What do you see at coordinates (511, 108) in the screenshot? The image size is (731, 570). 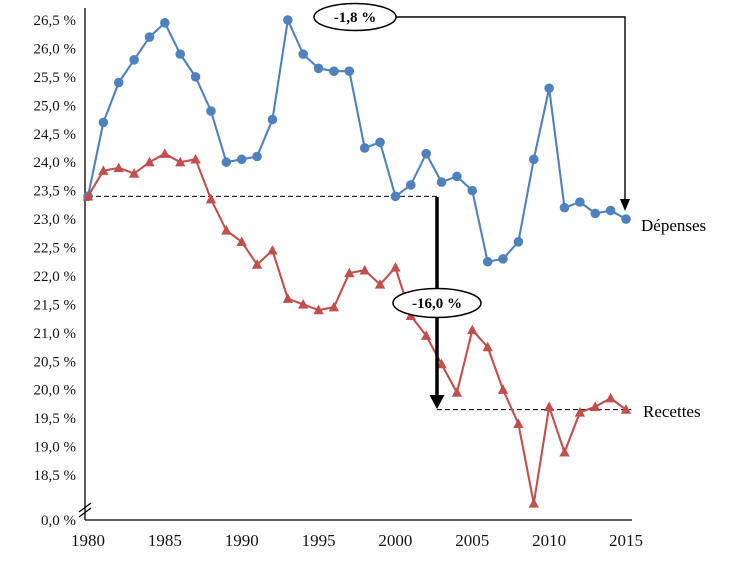 I see `annotation-arrow-line` at bounding box center [511, 108].